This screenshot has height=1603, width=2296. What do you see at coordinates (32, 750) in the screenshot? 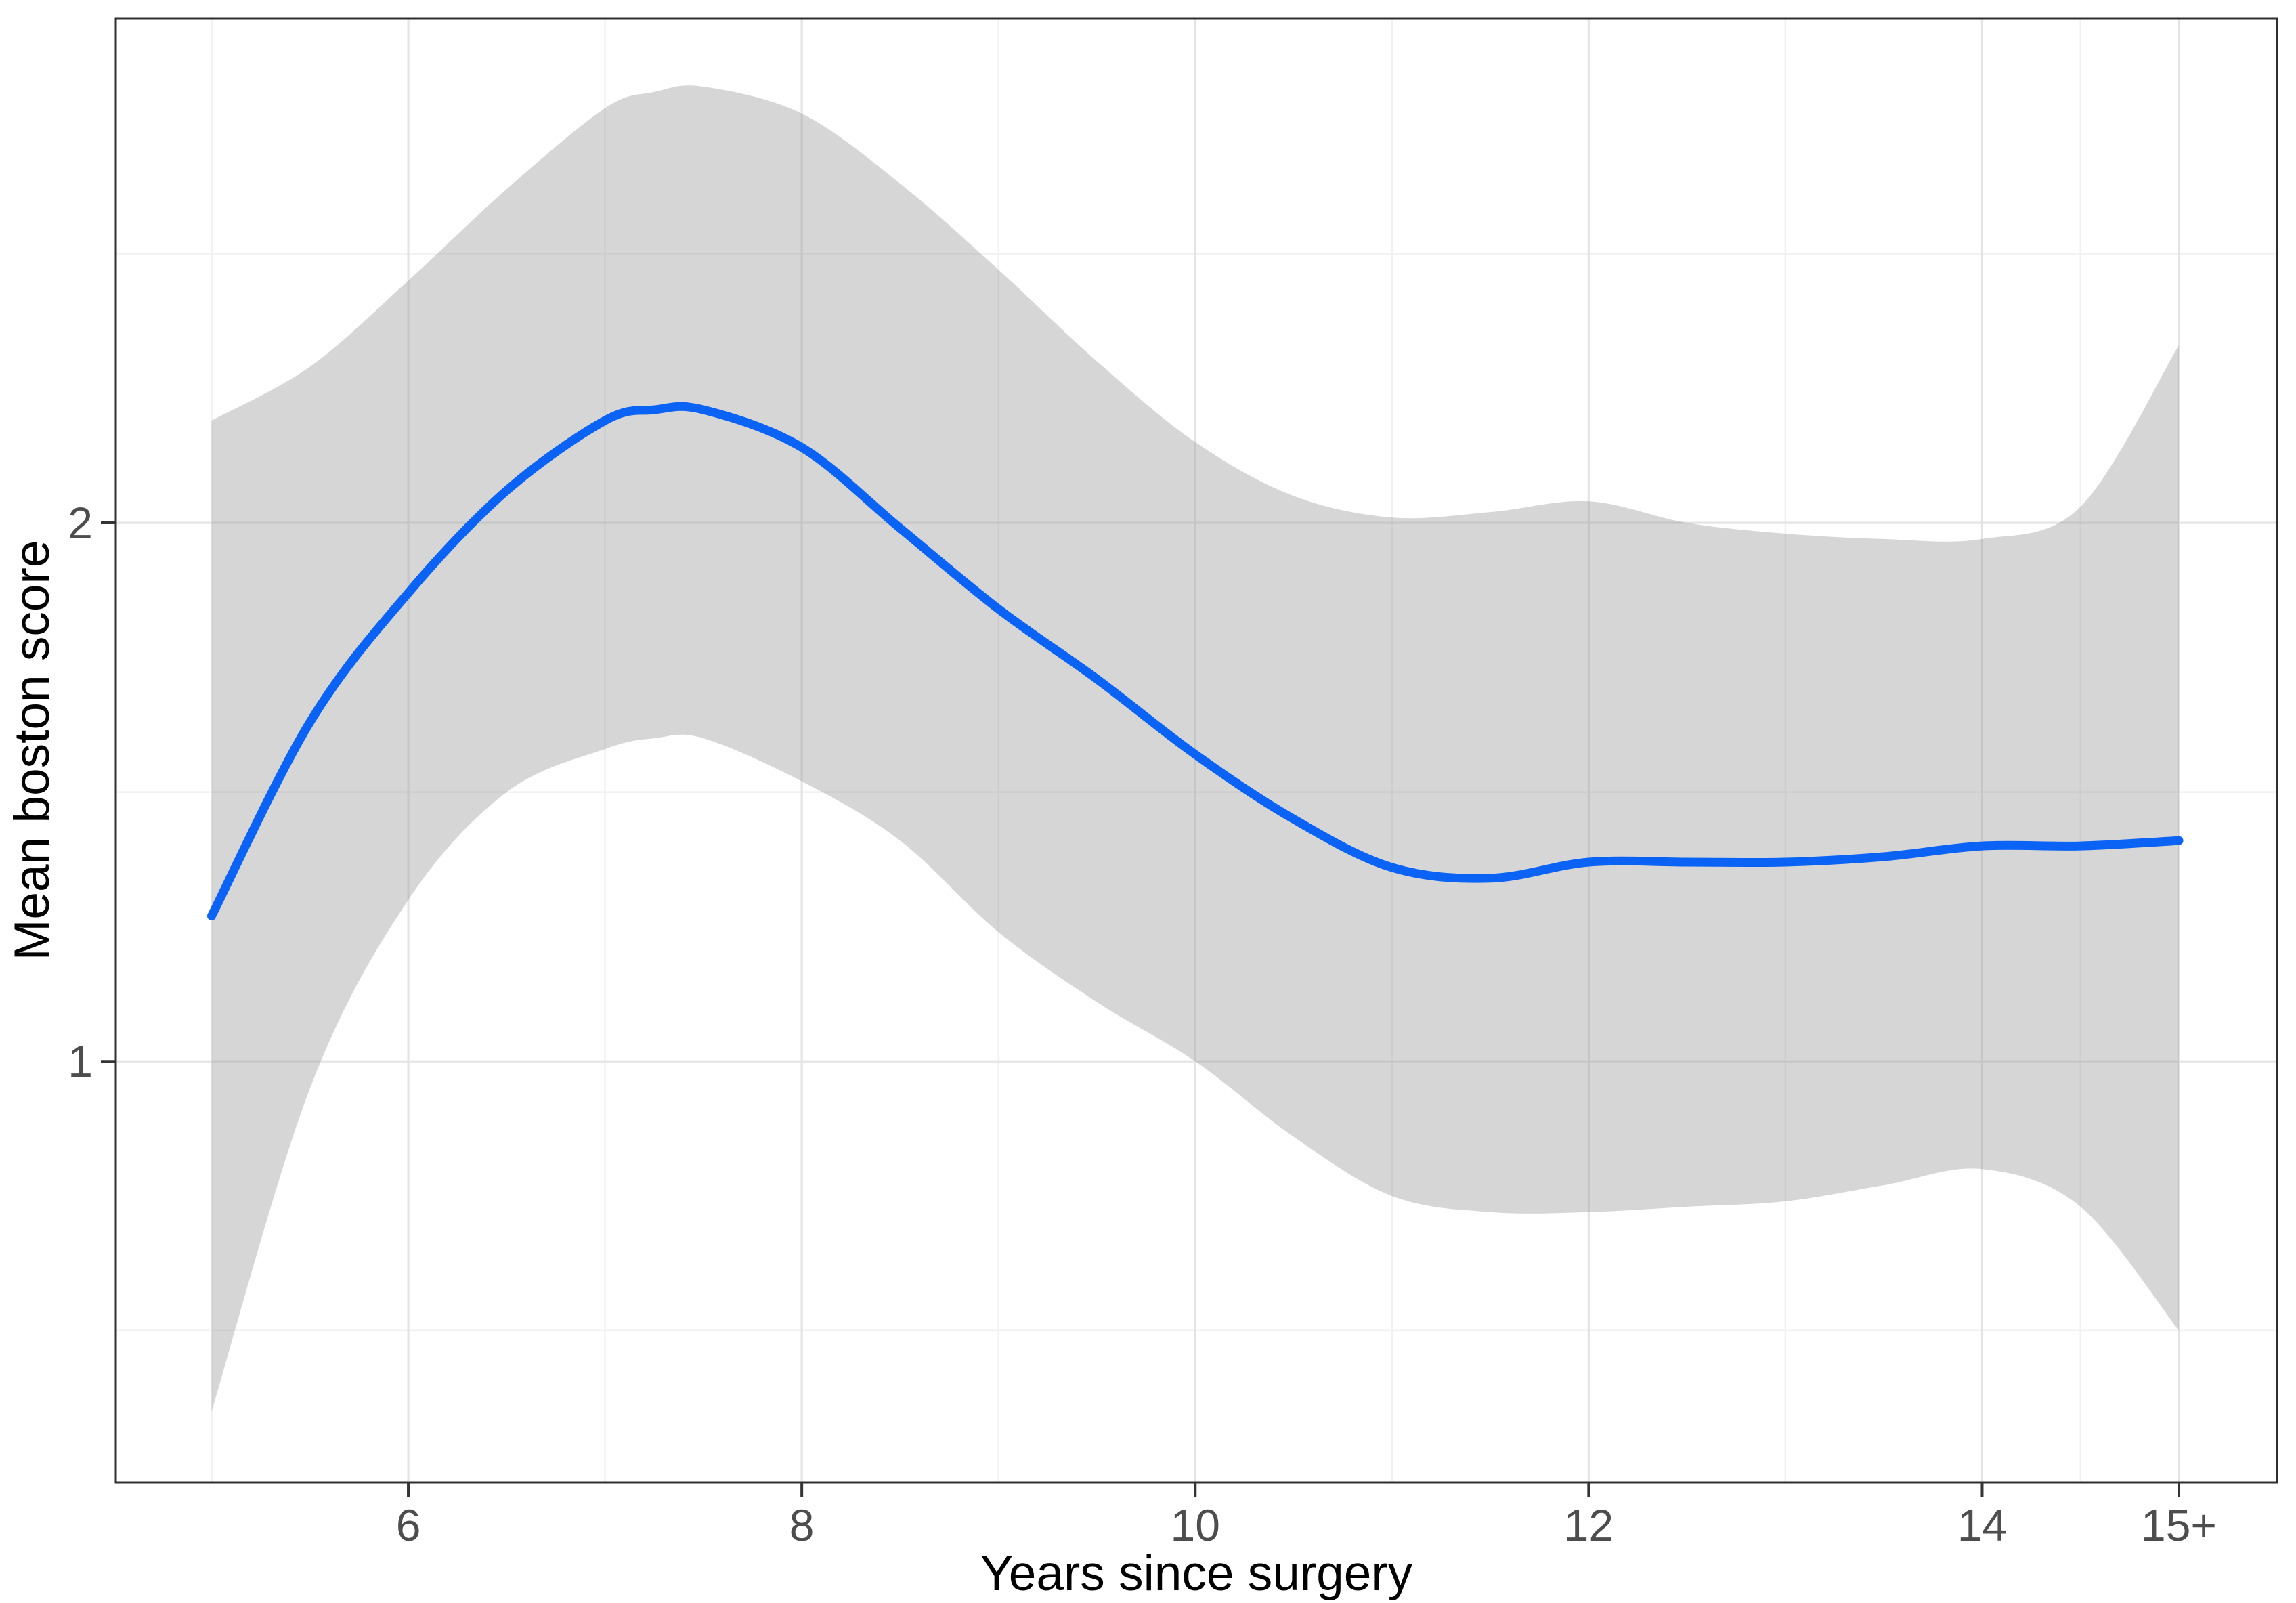
I see `y-axis-title: Mean boston score` at bounding box center [32, 750].